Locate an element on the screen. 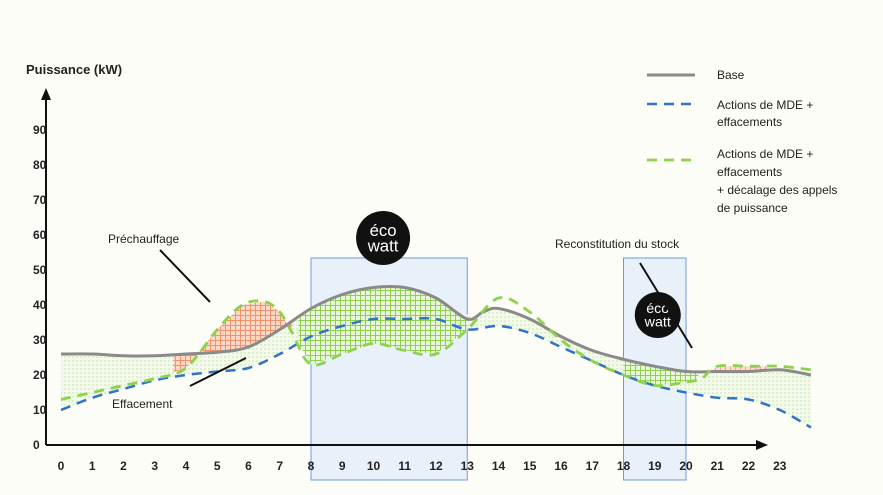  annotation-shedding: Effacement is located at coordinates (142, 404).